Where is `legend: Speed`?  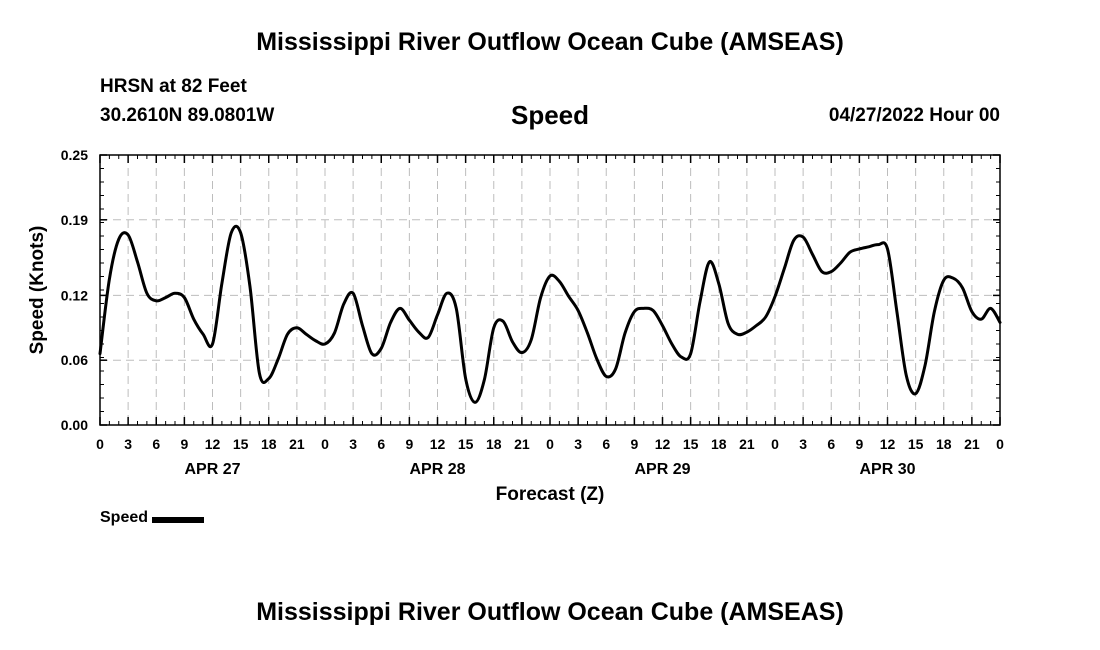 legend: Speed is located at coordinates (152, 518).